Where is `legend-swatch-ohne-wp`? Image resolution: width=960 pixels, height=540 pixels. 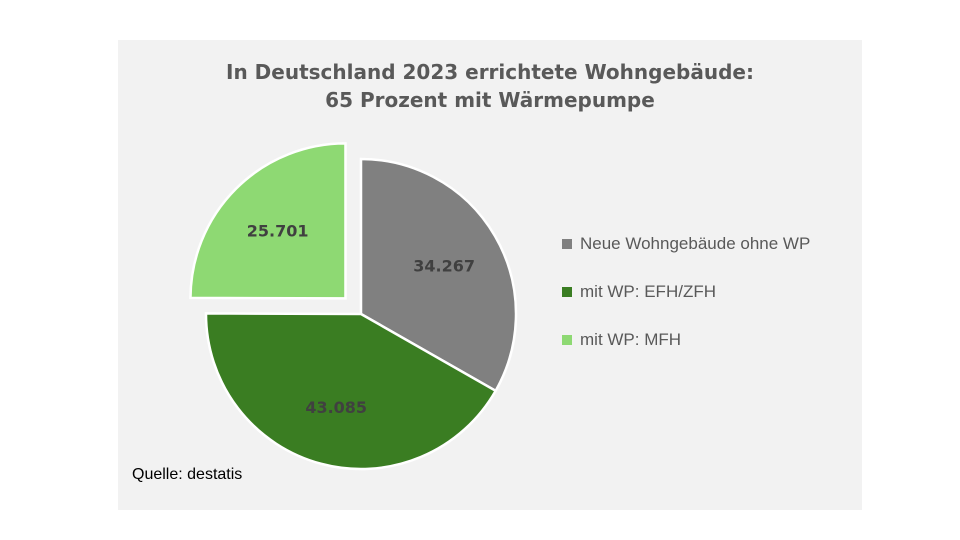 legend-swatch-ohne-wp is located at coordinates (567, 244).